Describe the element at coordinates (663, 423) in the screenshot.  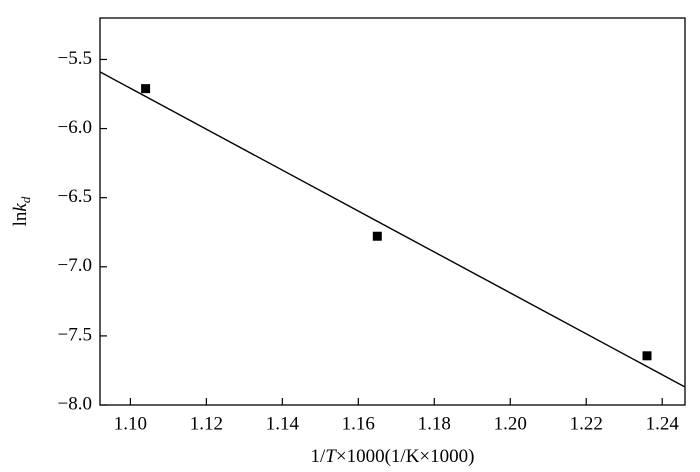
I see `x-tick-label: 1.24` at that location.